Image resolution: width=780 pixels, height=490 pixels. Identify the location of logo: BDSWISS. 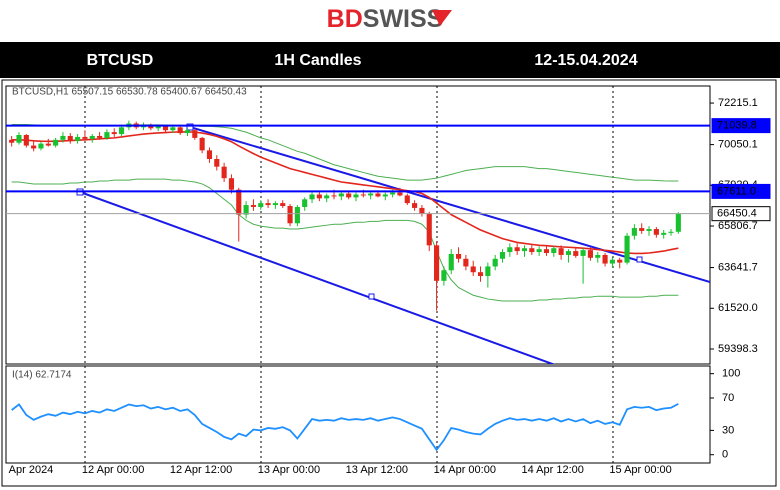
(385, 19).